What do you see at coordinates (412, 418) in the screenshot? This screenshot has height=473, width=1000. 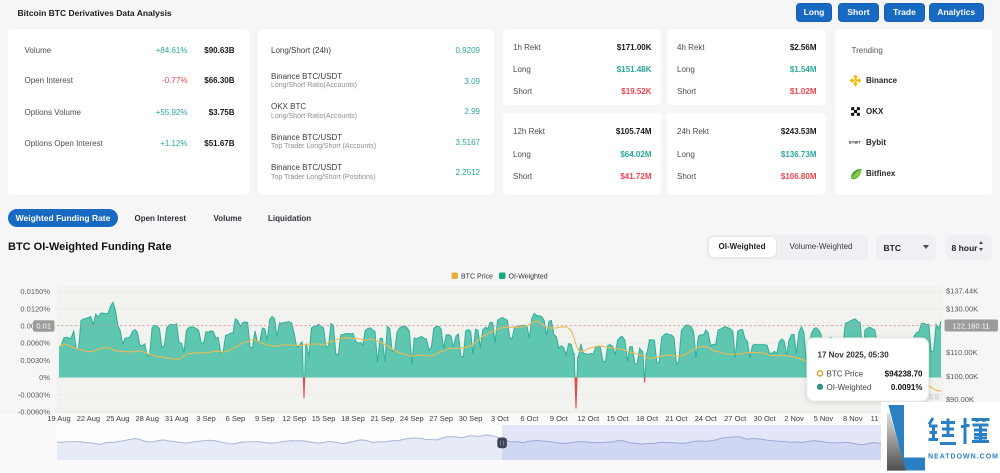 I see `svg-text: 24 Sep` at bounding box center [412, 418].